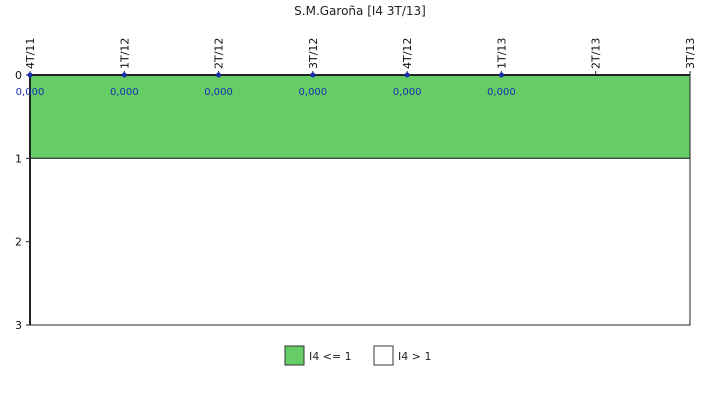  I want to click on y-tick-label-3: 3, so click(18, 325).